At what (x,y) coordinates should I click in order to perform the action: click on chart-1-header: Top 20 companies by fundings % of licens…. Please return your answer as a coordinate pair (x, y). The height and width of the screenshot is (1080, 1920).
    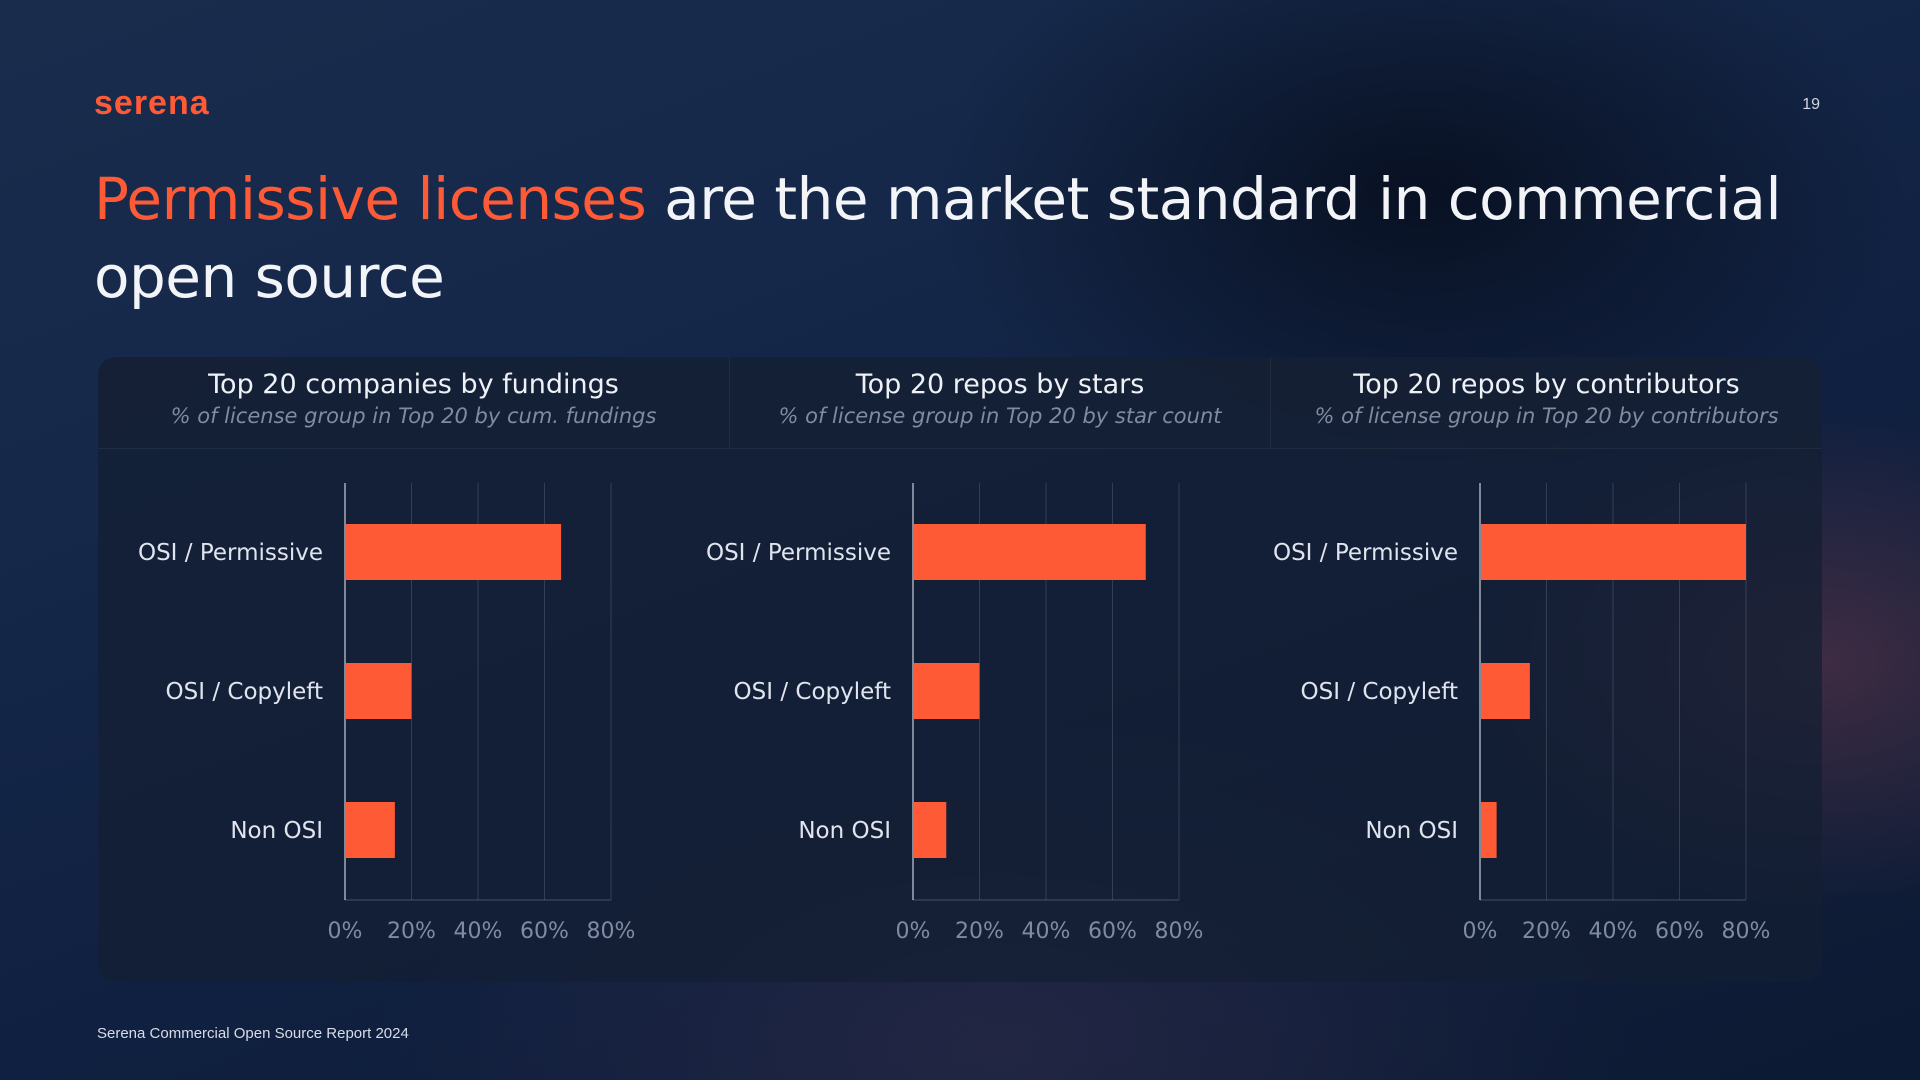
    Looking at the image, I should click on (413, 402).